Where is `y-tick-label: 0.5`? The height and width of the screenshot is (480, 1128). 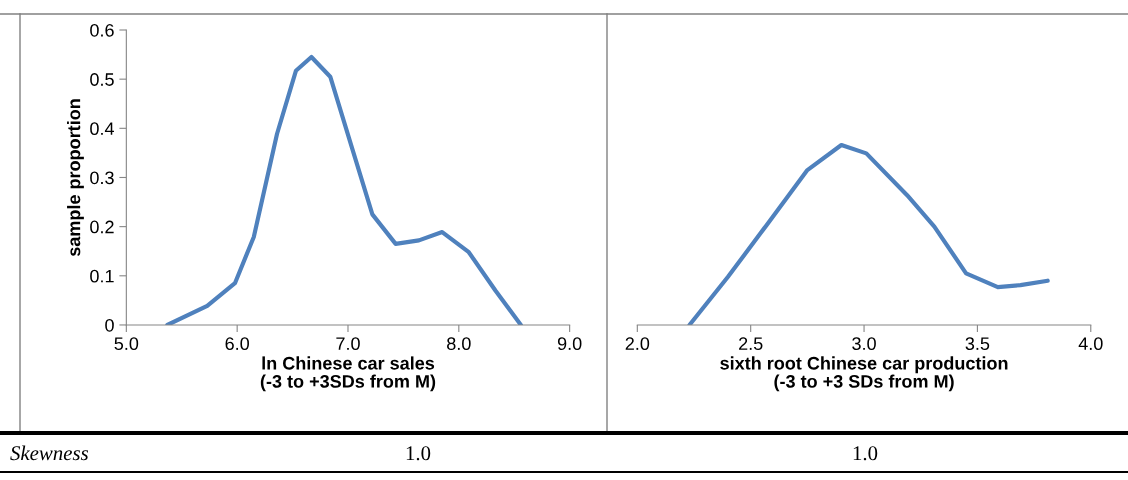 y-tick-label: 0.5 is located at coordinates (102, 79).